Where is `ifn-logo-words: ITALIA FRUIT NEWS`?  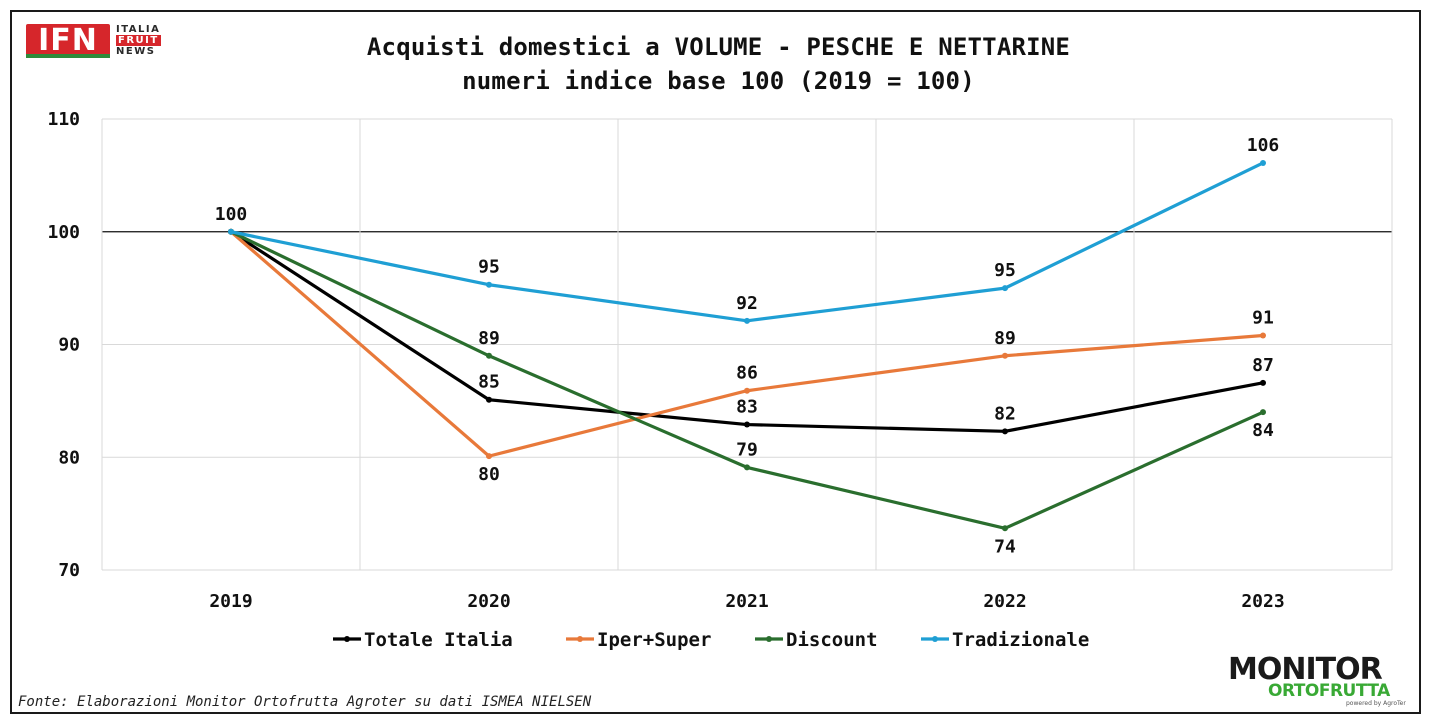 ifn-logo-words: ITALIA FRUIT NEWS is located at coordinates (138, 40).